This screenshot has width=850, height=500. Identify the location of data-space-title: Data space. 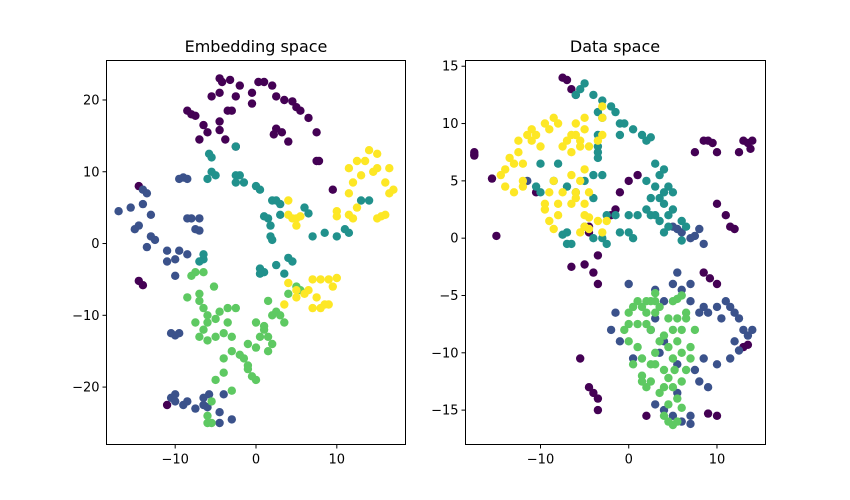
(615, 46).